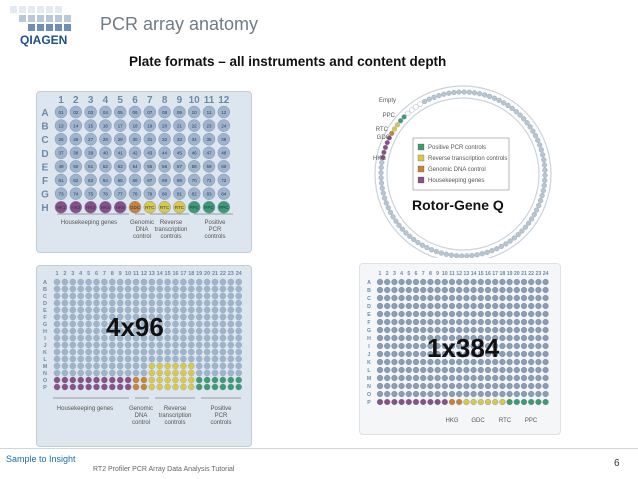  Describe the element at coordinates (394, 274) in the screenshot. I see `column-header: 3` at that location.